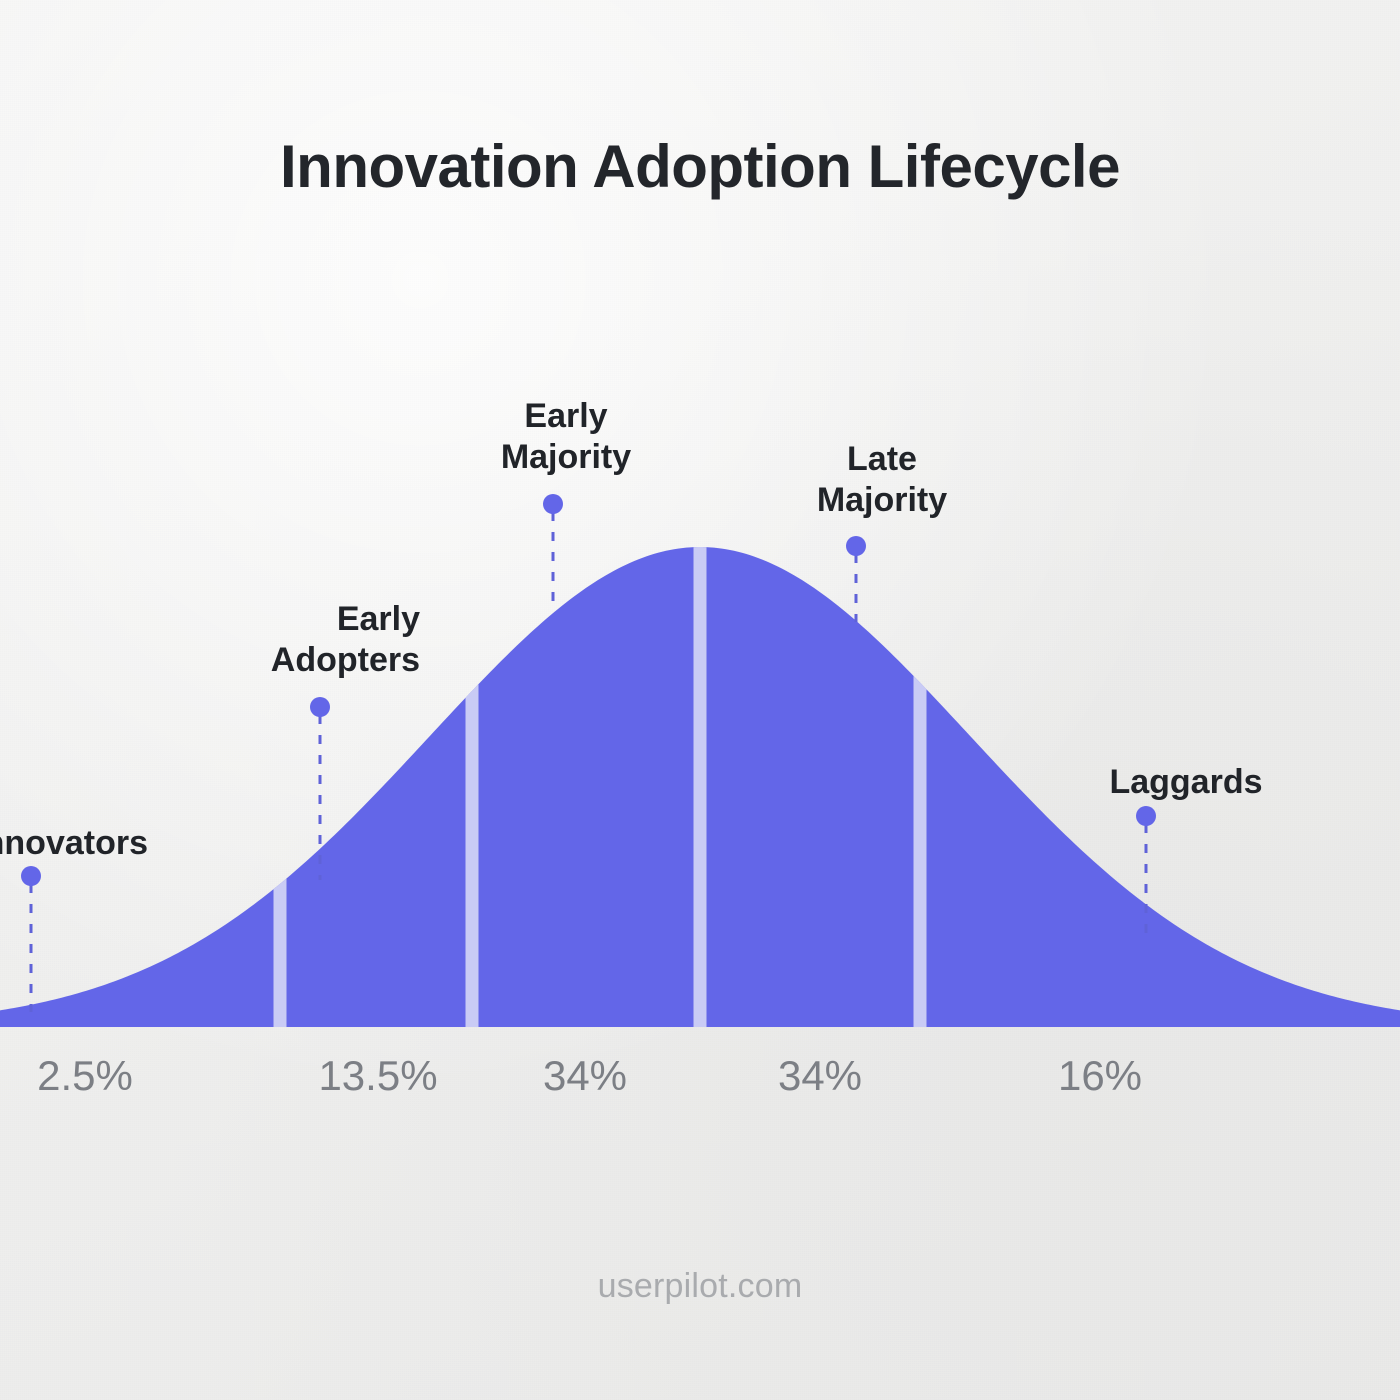  What do you see at coordinates (566, 437) in the screenshot?
I see `callout-label-early-majority: Early Majority` at bounding box center [566, 437].